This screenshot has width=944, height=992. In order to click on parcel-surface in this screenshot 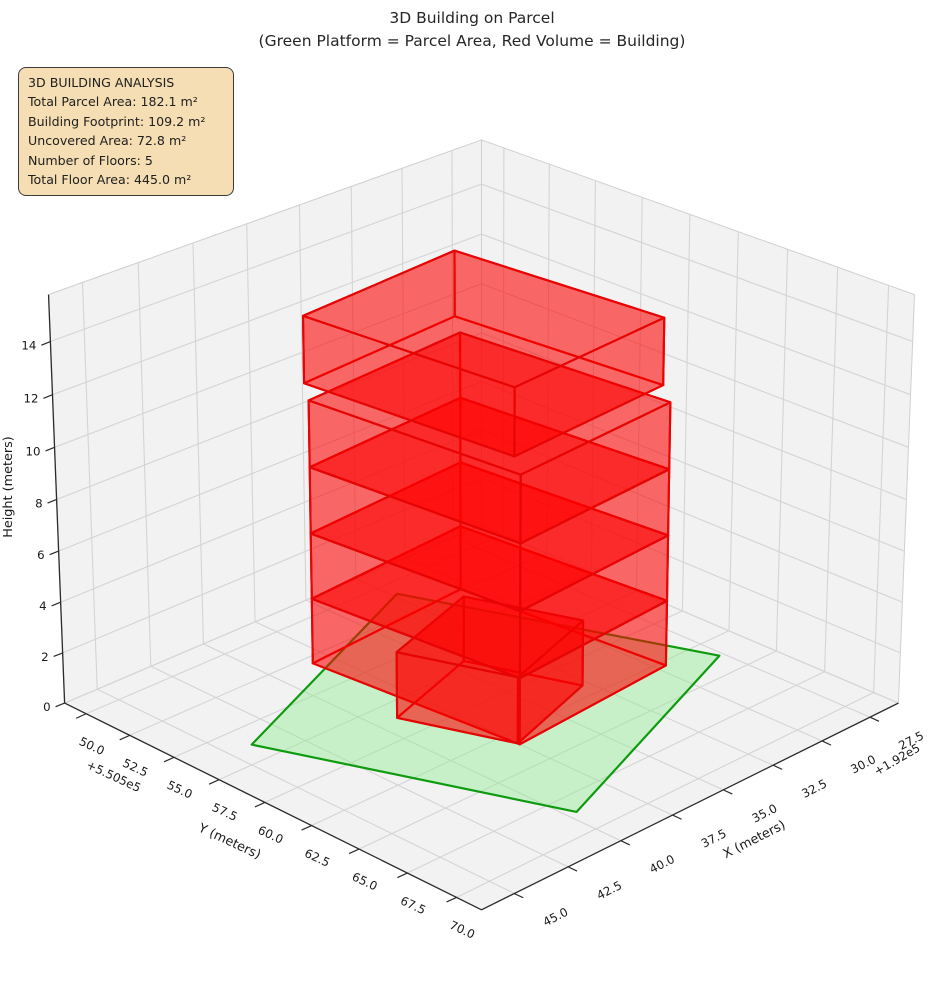, I will do `click(485, 703)`.